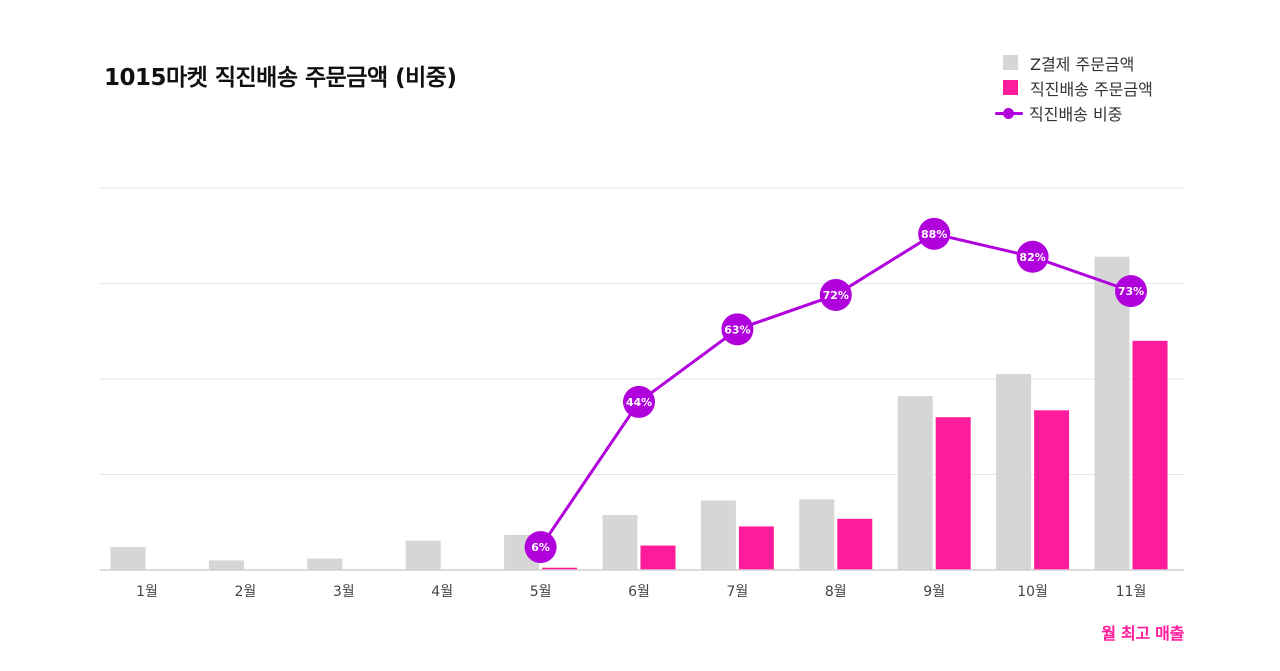 The height and width of the screenshot is (671, 1280). What do you see at coordinates (1032, 592) in the screenshot?
I see `x-tick-label: 10월` at bounding box center [1032, 592].